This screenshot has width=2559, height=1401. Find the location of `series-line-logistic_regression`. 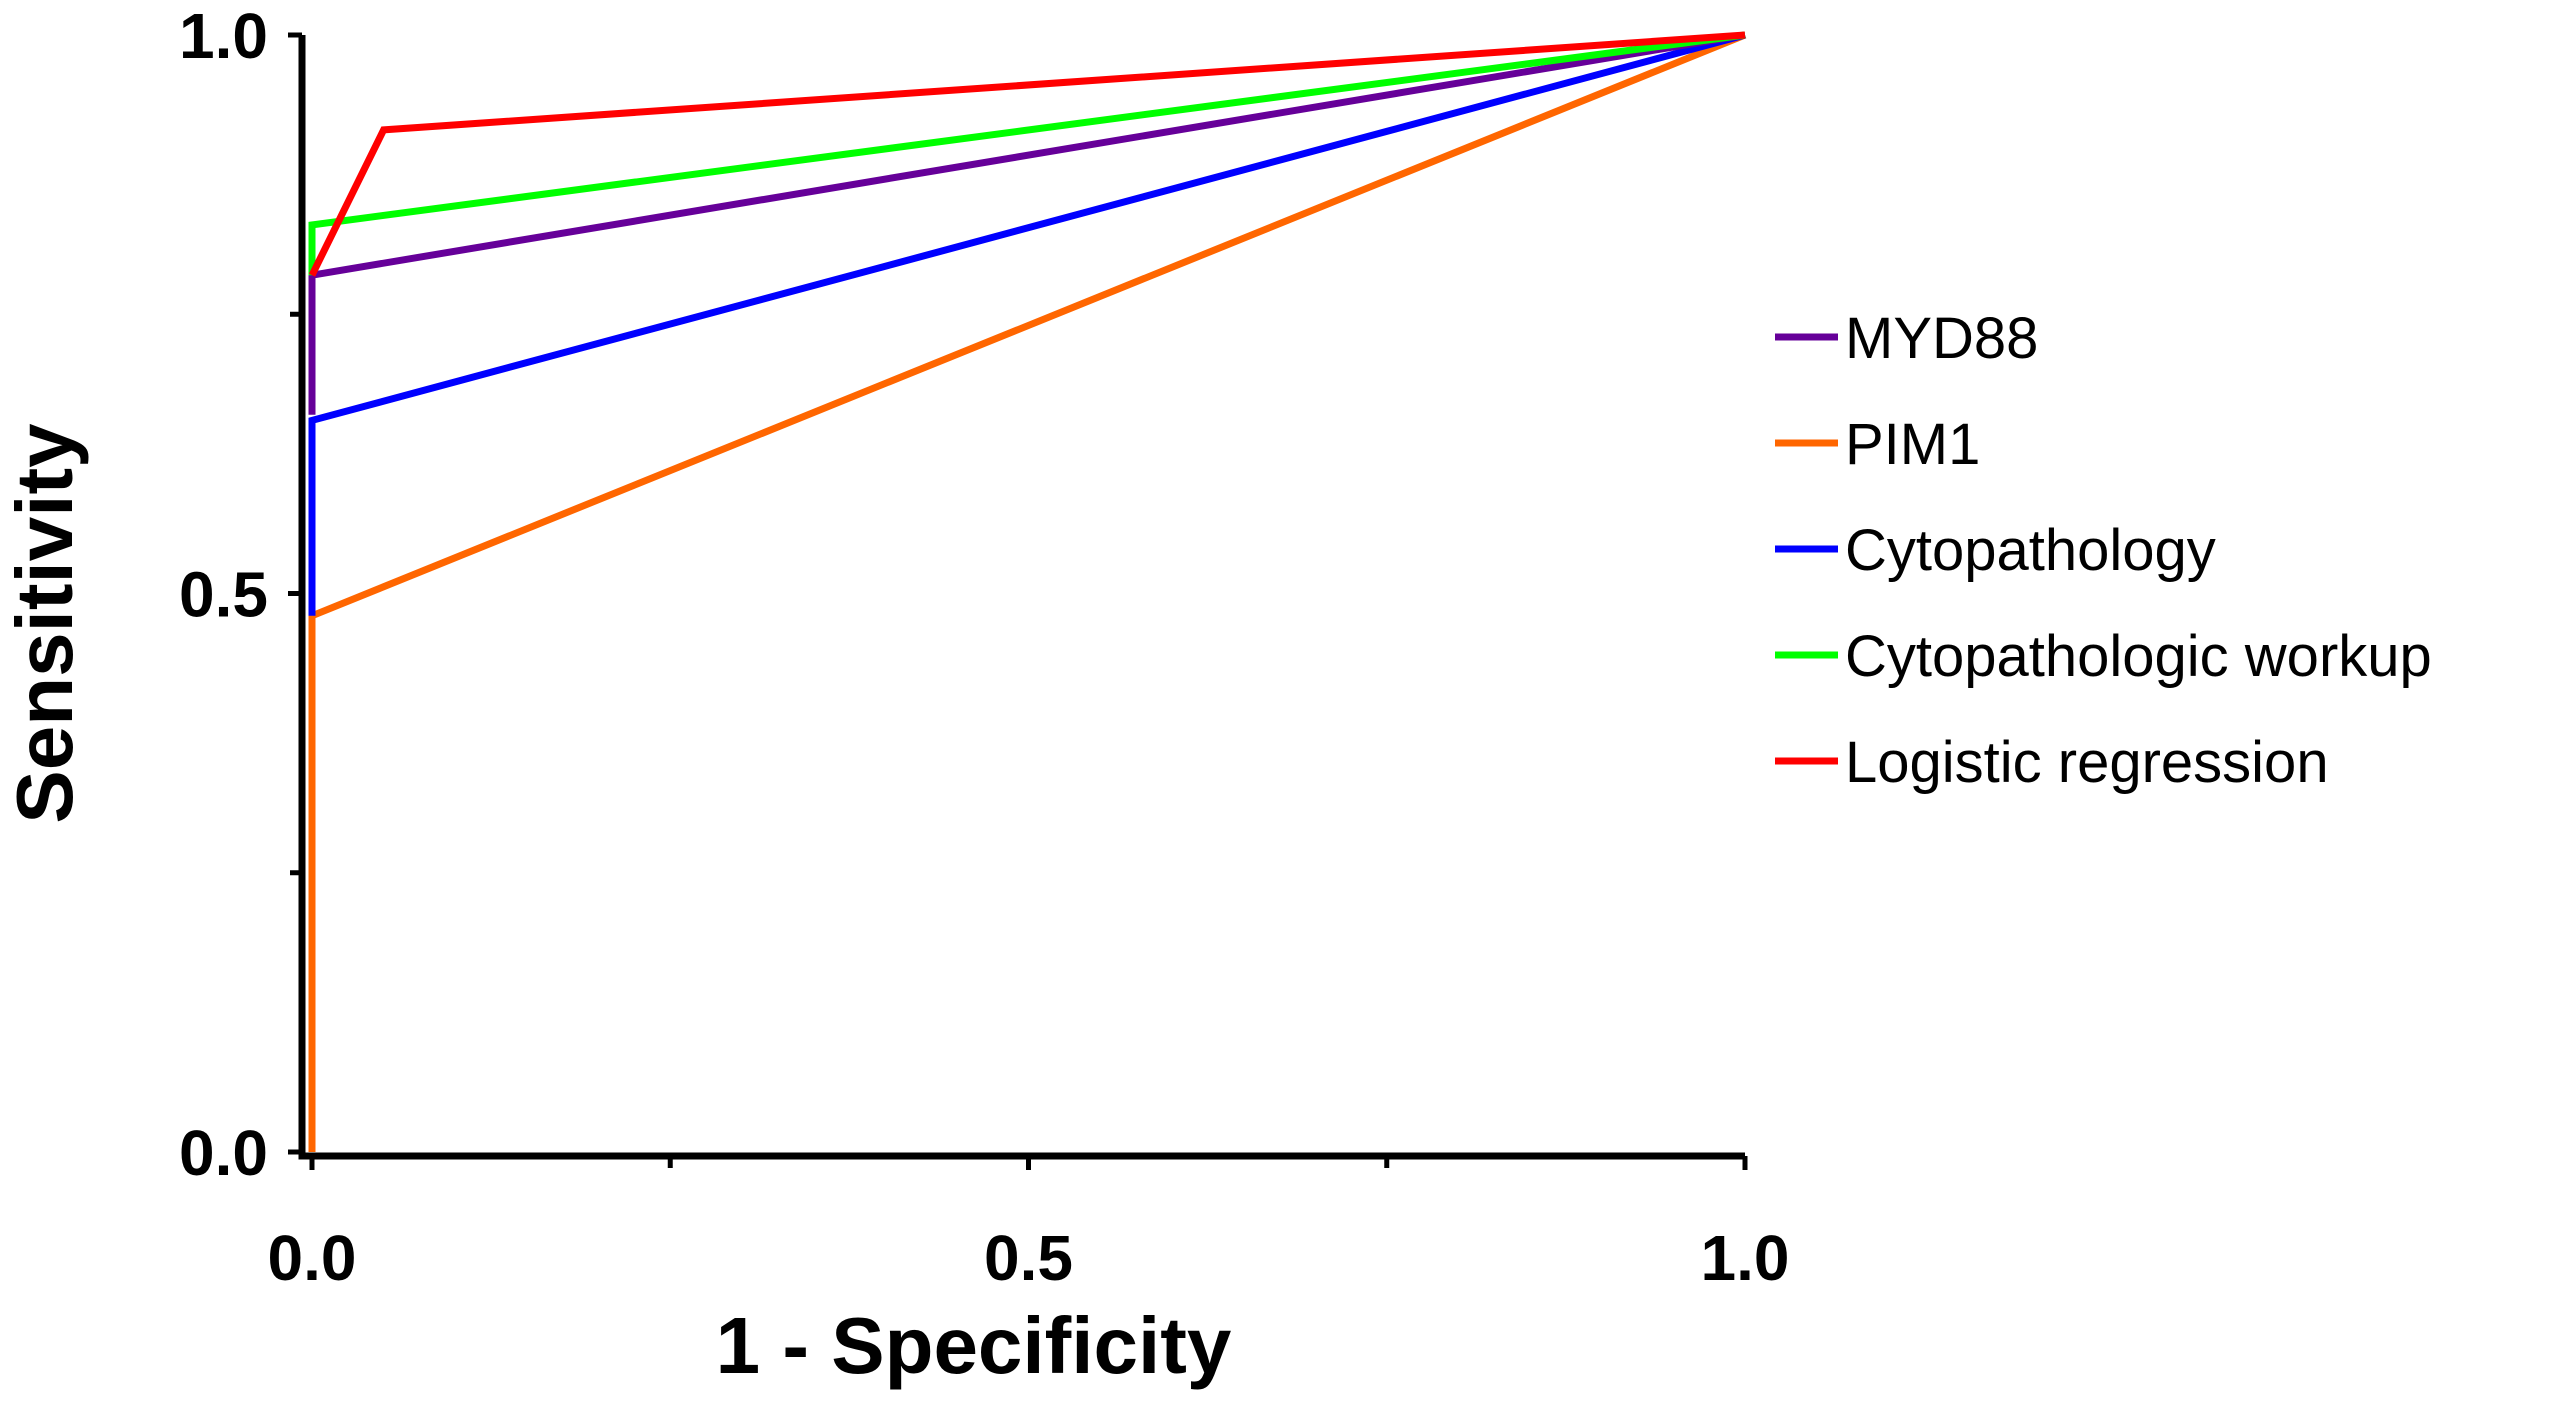

series-line-logistic_regression is located at coordinates (1027, 154).